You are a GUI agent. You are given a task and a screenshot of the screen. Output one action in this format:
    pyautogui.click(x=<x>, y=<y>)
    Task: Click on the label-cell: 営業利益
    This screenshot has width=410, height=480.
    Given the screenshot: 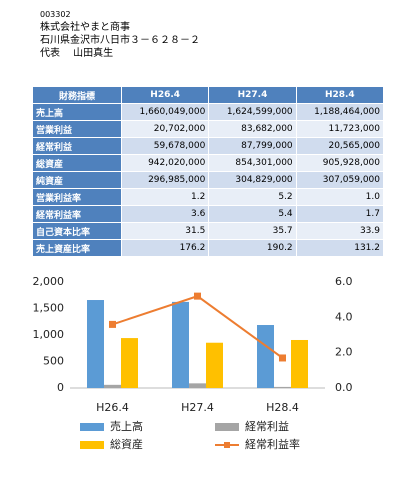 What is the action you would take?
    pyautogui.click(x=77, y=129)
    